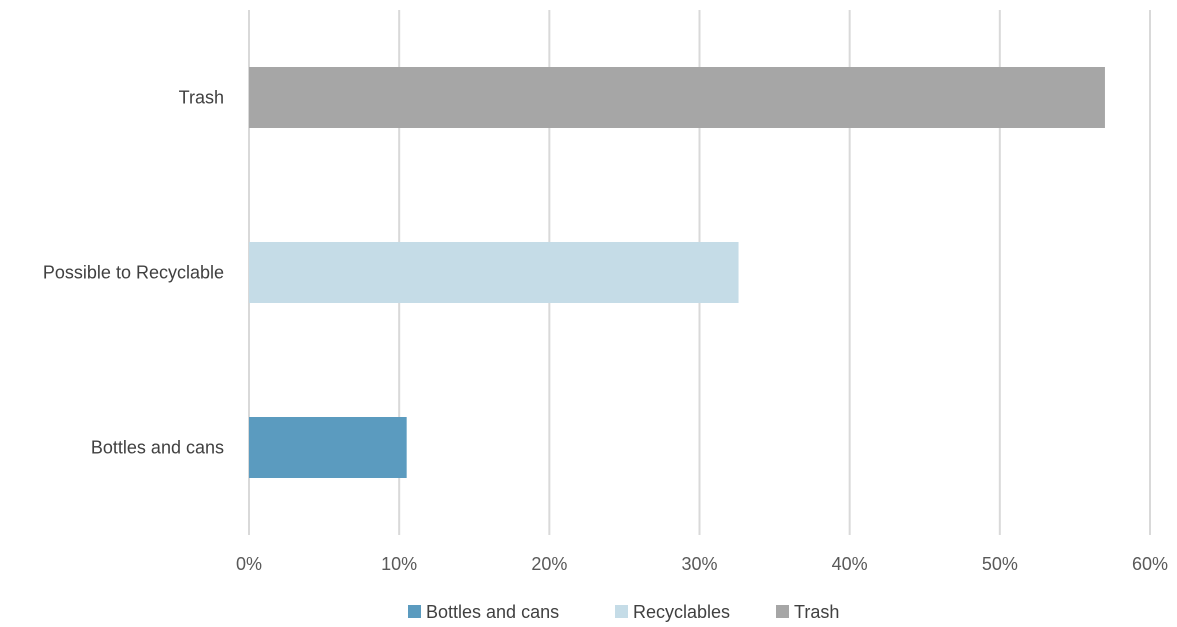 This screenshot has width=1177, height=627. I want to click on category-label: Bottles and cans, so click(157, 448).